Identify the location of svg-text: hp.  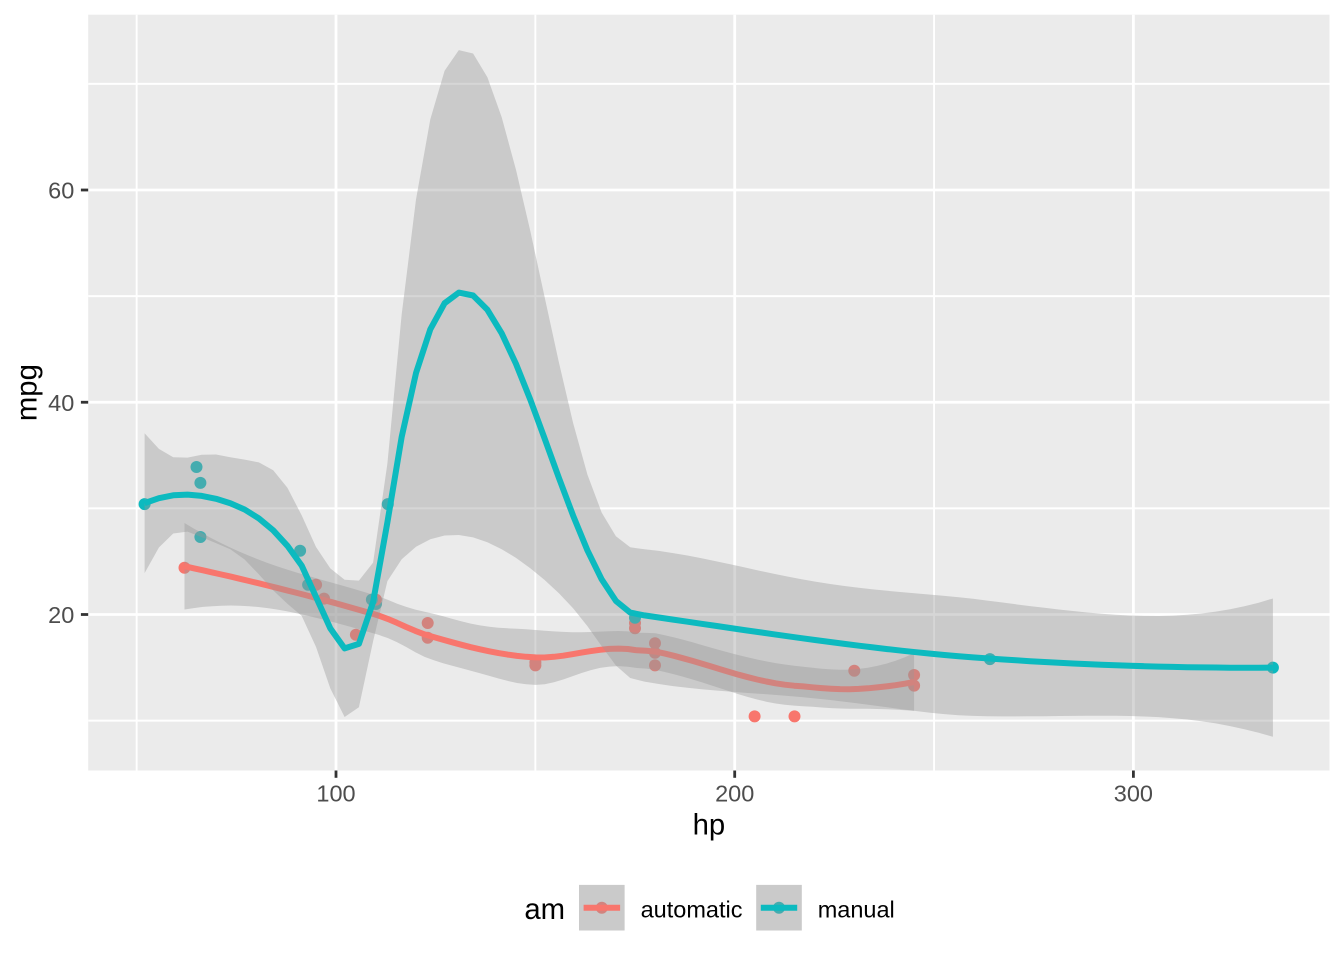
(709, 824).